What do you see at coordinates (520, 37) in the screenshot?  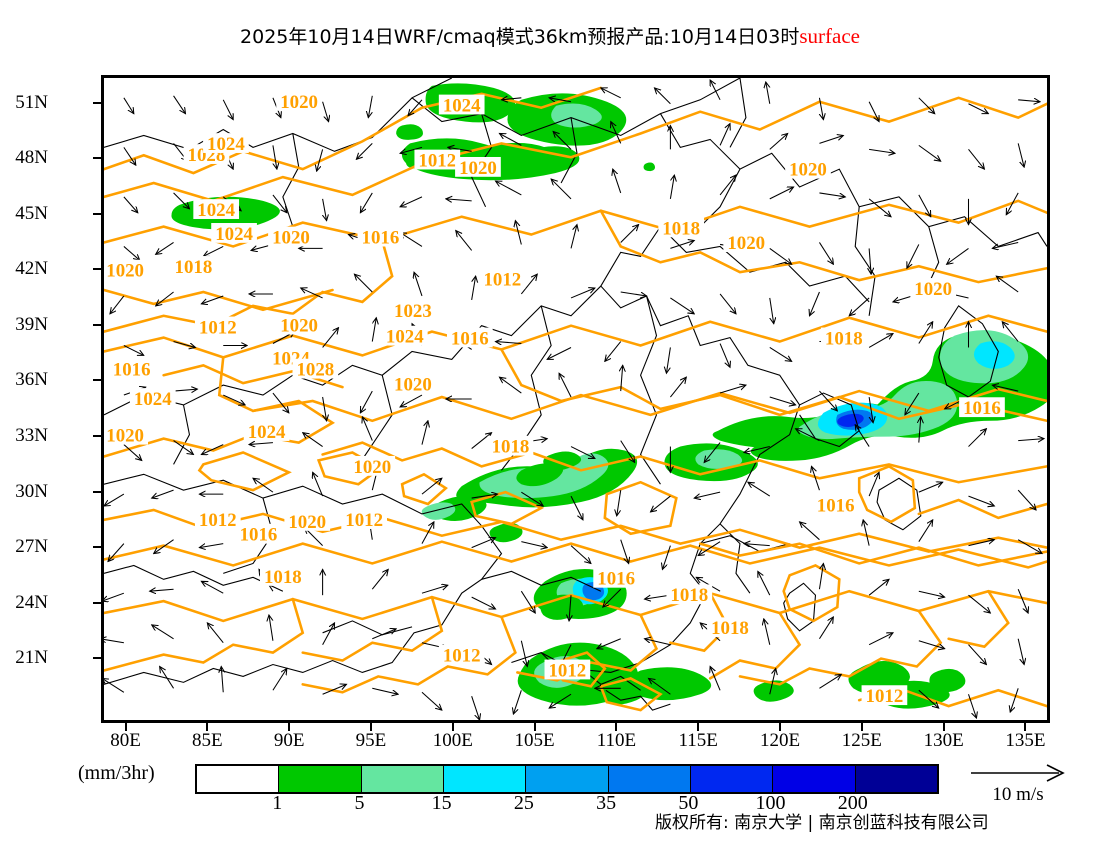 I see `title-chinese: 2025年10月14日WRF/cmaq模式36km预报产品:10月14日03时` at bounding box center [520, 37].